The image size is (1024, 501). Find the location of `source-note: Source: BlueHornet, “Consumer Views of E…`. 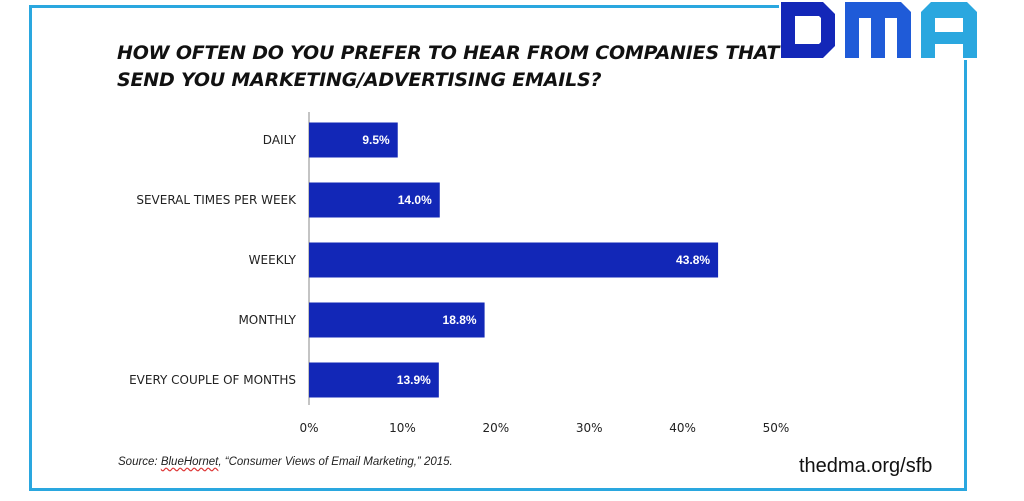

source-note: Source: BlueHornet, “Consumer Views of E… is located at coordinates (285, 462).